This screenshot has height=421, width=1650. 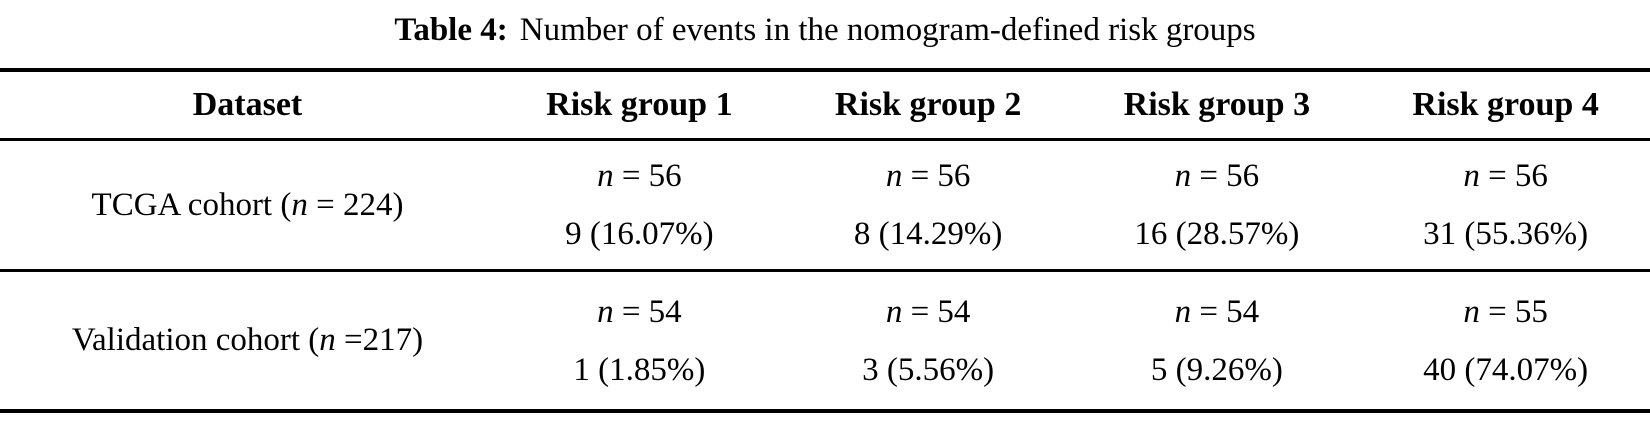 I want to click on events-line: 3 (5.56%), so click(x=928, y=369).